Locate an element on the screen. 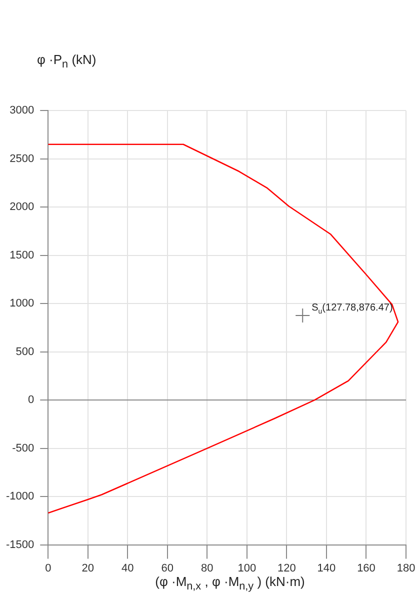 The width and height of the screenshot is (420, 606). x-tick-label: 120 is located at coordinates (287, 568).